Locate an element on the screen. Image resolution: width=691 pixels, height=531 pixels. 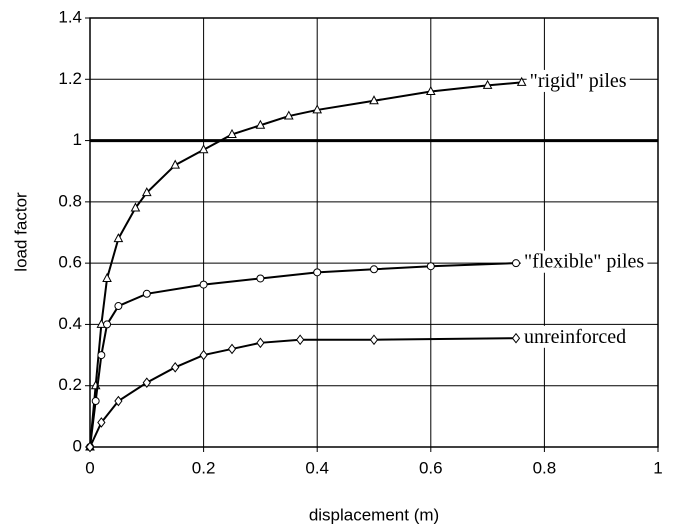
y-axis-label: load factor is located at coordinates (20, 232).